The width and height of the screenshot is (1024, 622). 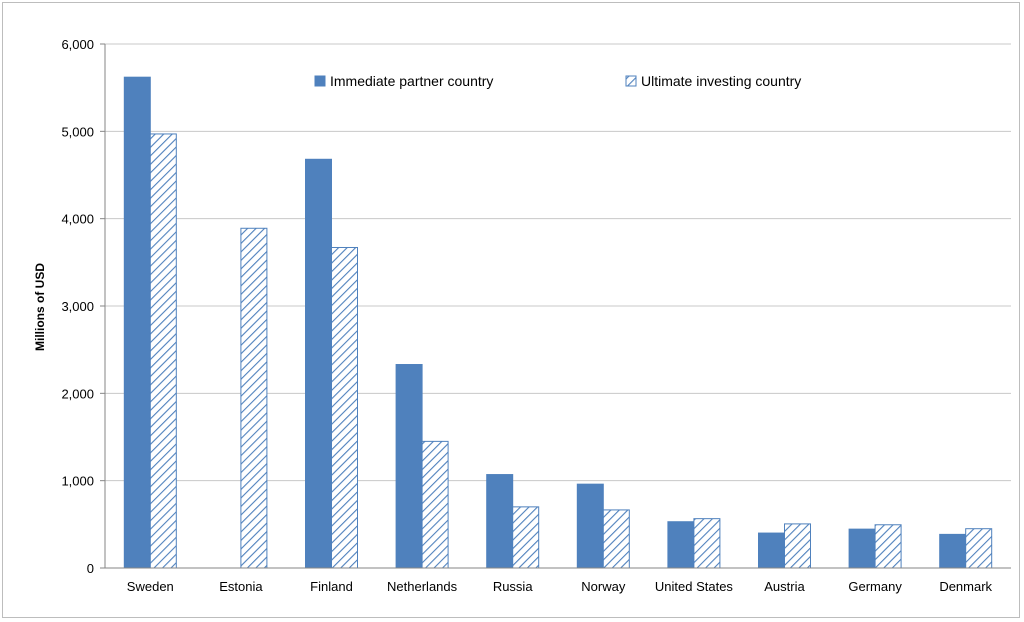 I want to click on y-tick-label: 3,000, so click(x=77, y=306).